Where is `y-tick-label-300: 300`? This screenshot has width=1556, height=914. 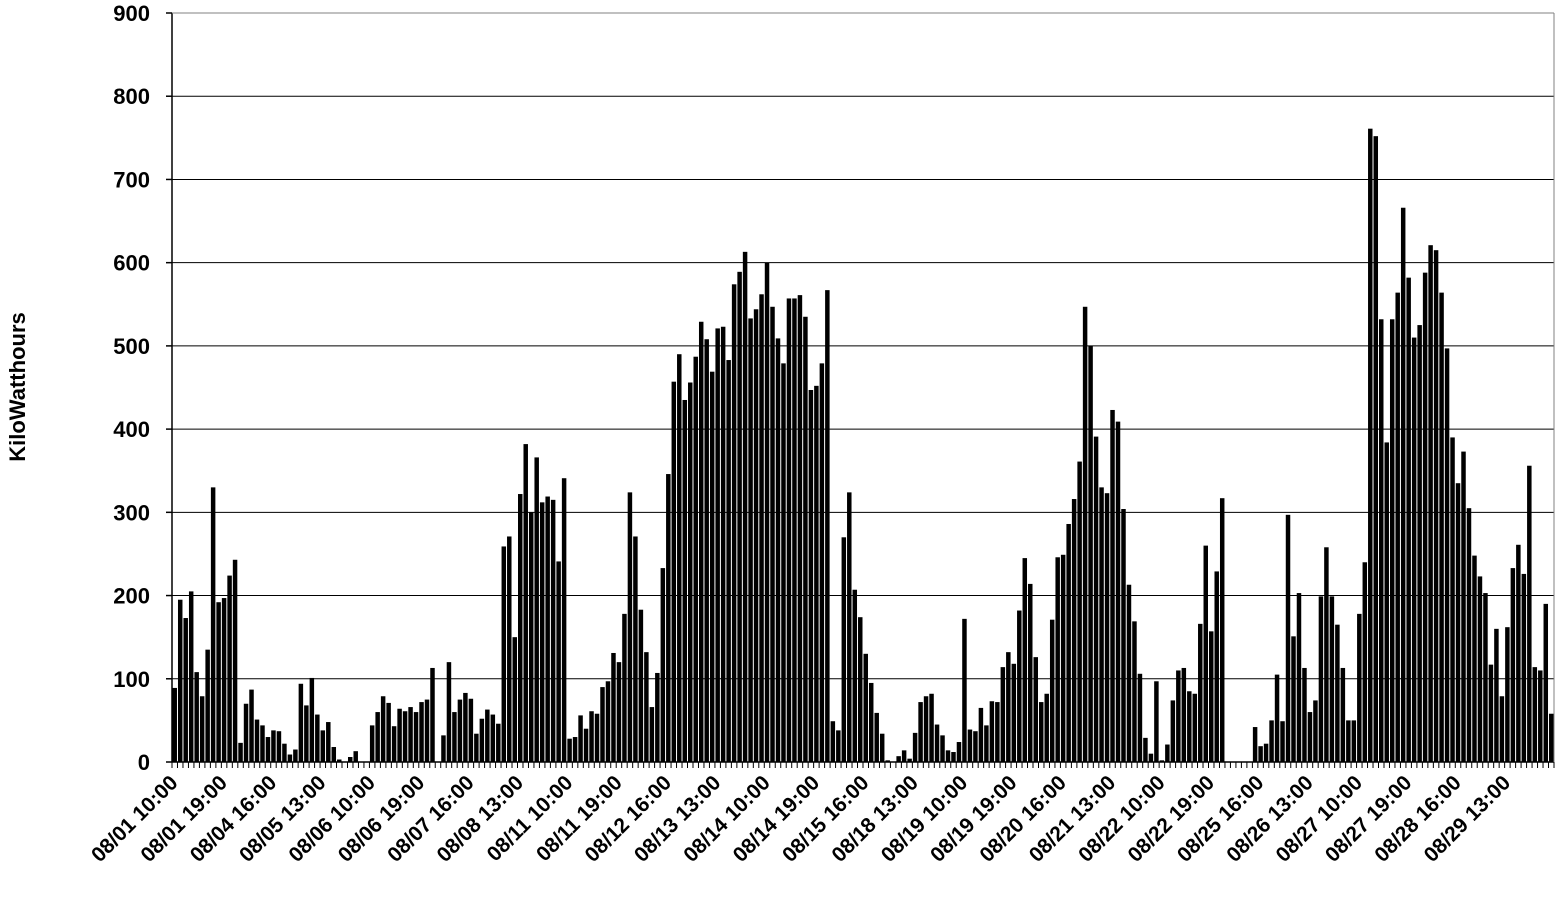
y-tick-label-300: 300 is located at coordinates (131, 512).